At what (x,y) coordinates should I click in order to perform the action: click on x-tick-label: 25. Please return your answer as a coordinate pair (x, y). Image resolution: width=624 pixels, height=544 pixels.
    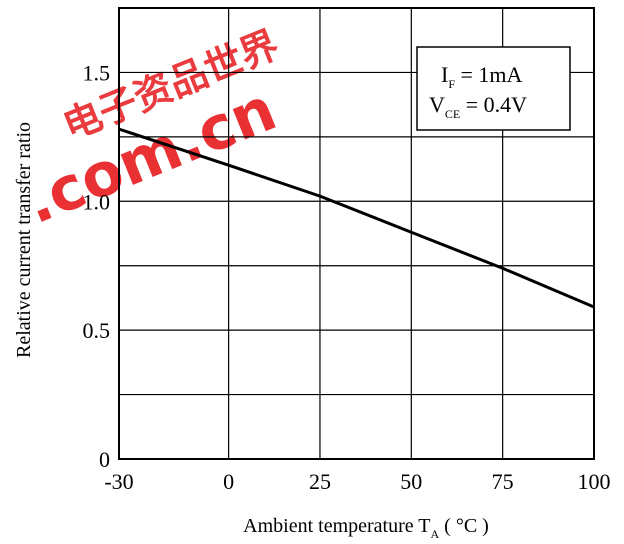
    Looking at the image, I should click on (320, 481).